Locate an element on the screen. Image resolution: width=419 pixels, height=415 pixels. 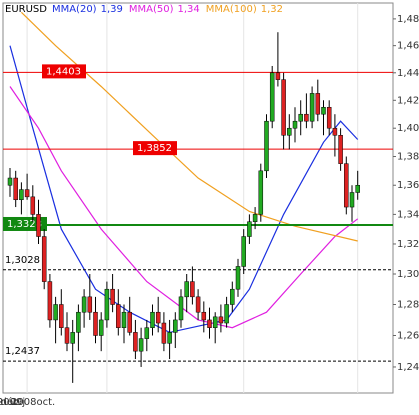
y-tick-label: 1,24 is located at coordinates (408, 367).